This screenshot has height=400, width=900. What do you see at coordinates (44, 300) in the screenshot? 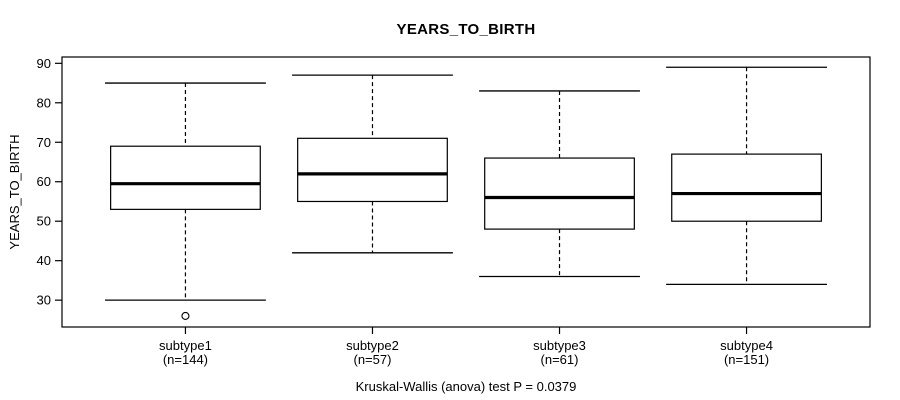
I see `y-tick-label: 30` at bounding box center [44, 300].